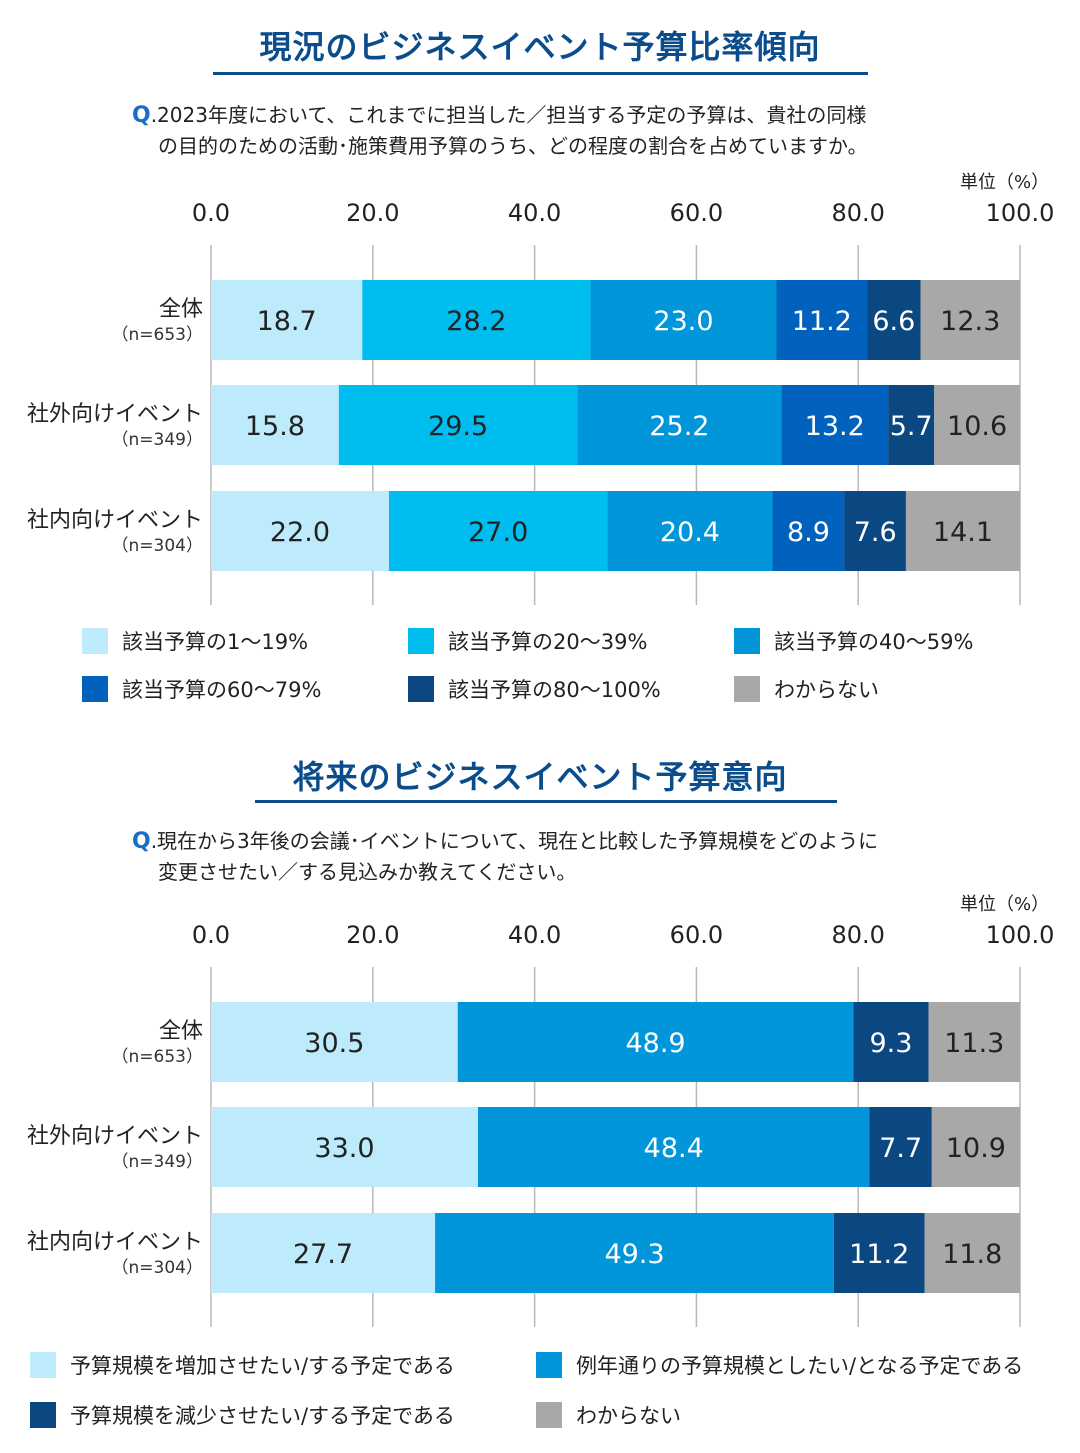 The image size is (1080, 1453). Describe the element at coordinates (546, 801) in the screenshot. I see `chart2-title-underline` at that location.